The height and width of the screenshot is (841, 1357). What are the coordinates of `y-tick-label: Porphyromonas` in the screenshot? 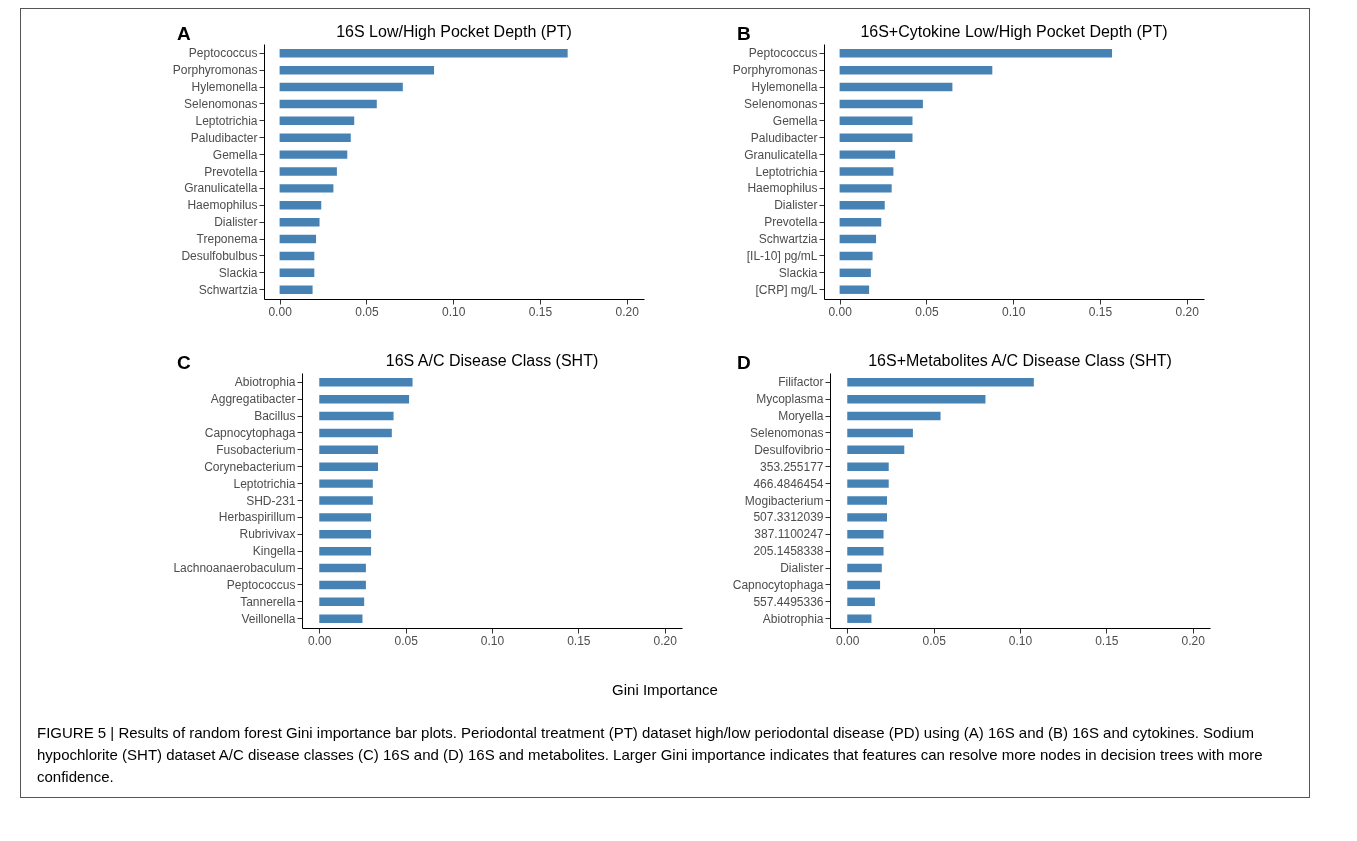 It's located at (775, 70).